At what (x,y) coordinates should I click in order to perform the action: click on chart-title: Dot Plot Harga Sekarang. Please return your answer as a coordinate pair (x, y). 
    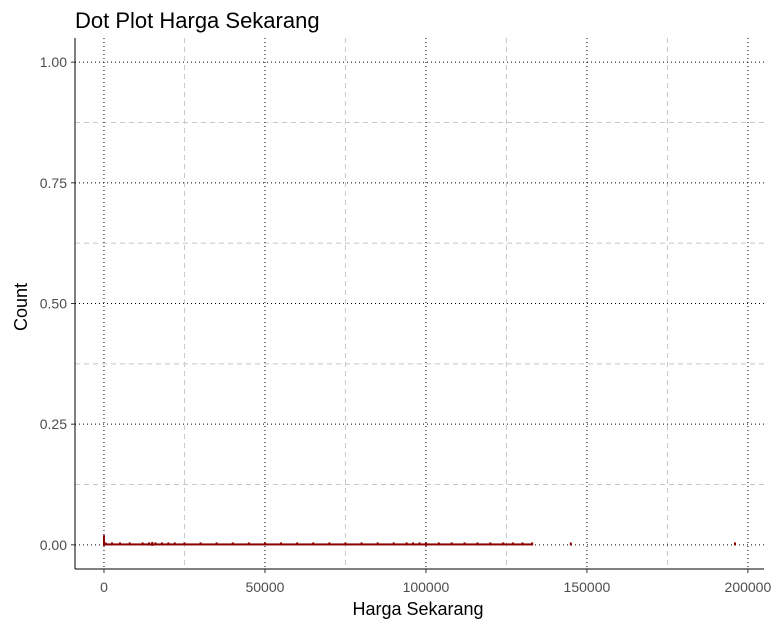
    Looking at the image, I should click on (197, 20).